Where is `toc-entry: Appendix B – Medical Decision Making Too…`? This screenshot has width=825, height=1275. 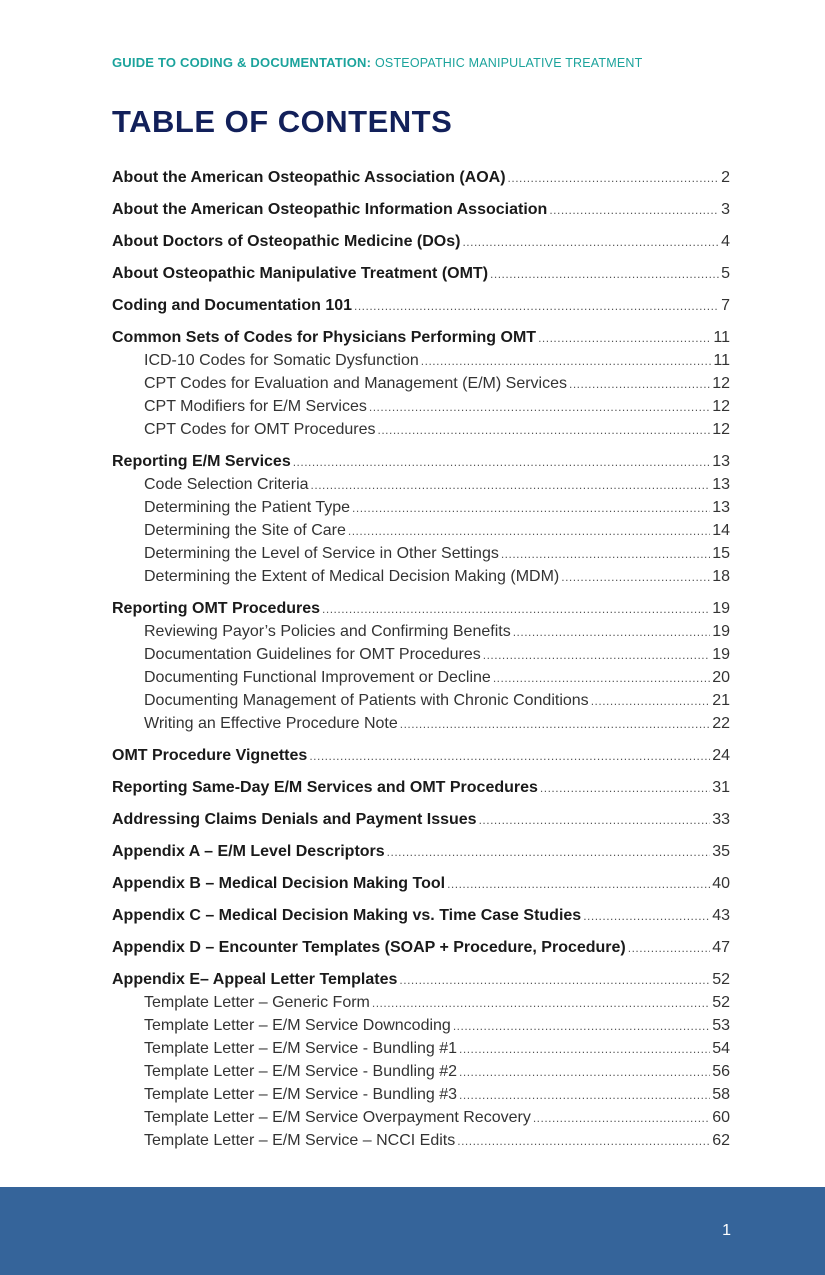 toc-entry: Appendix B – Medical Decision Making Too… is located at coordinates (421, 883).